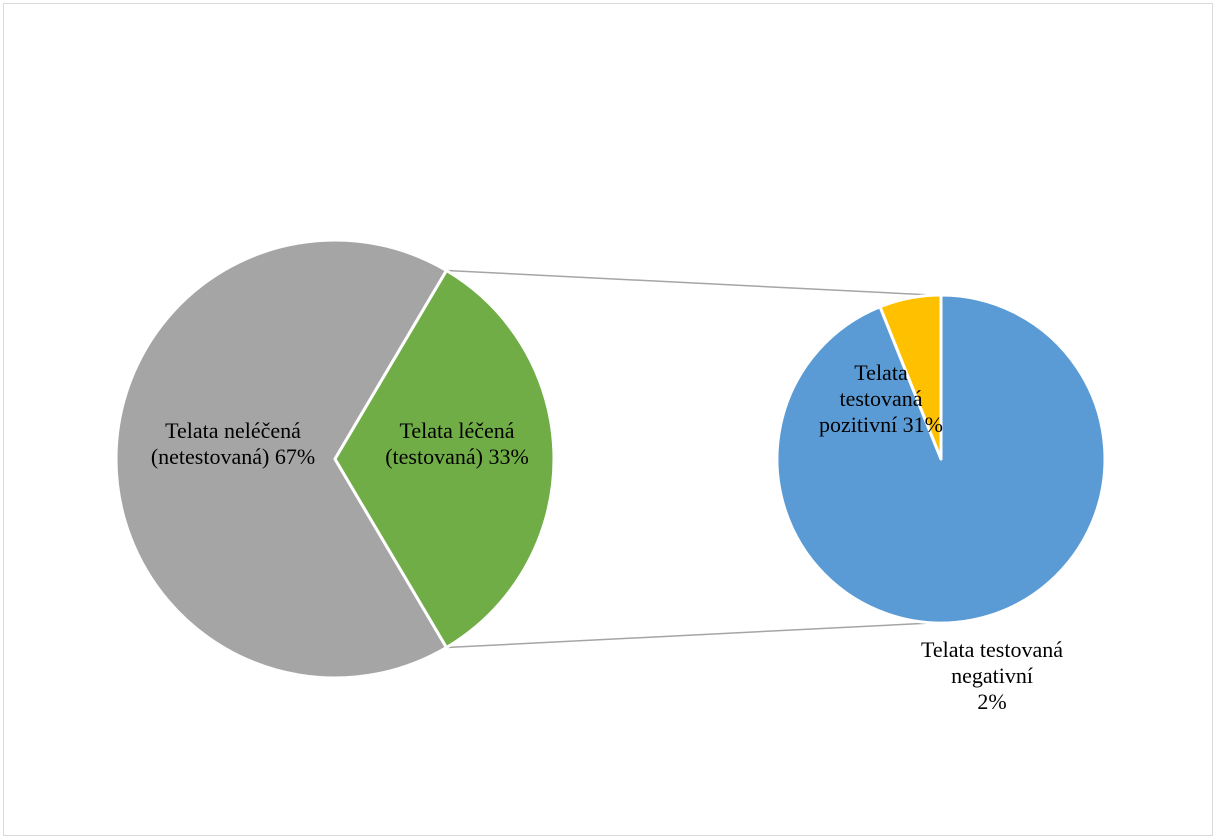 The image size is (1216, 839). I want to click on label-positive-line1: Telata, so click(881, 372).